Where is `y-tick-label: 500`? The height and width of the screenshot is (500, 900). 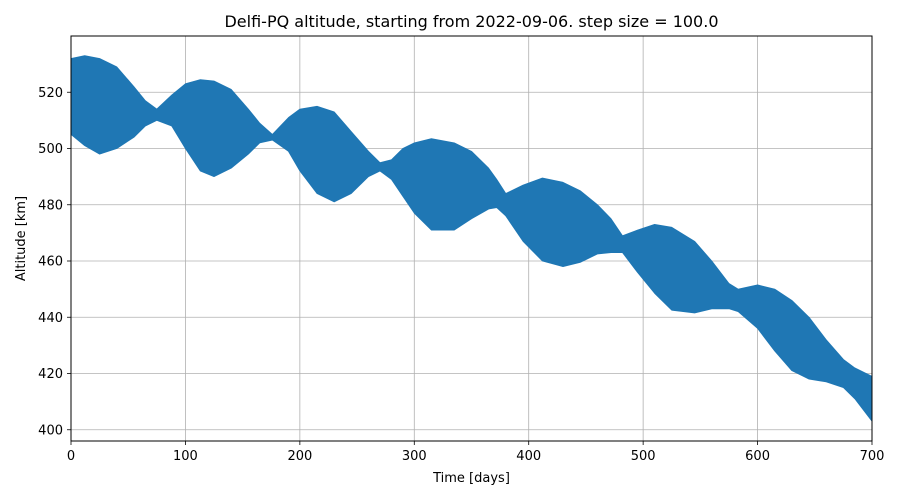 y-tick-label: 500 is located at coordinates (50, 149).